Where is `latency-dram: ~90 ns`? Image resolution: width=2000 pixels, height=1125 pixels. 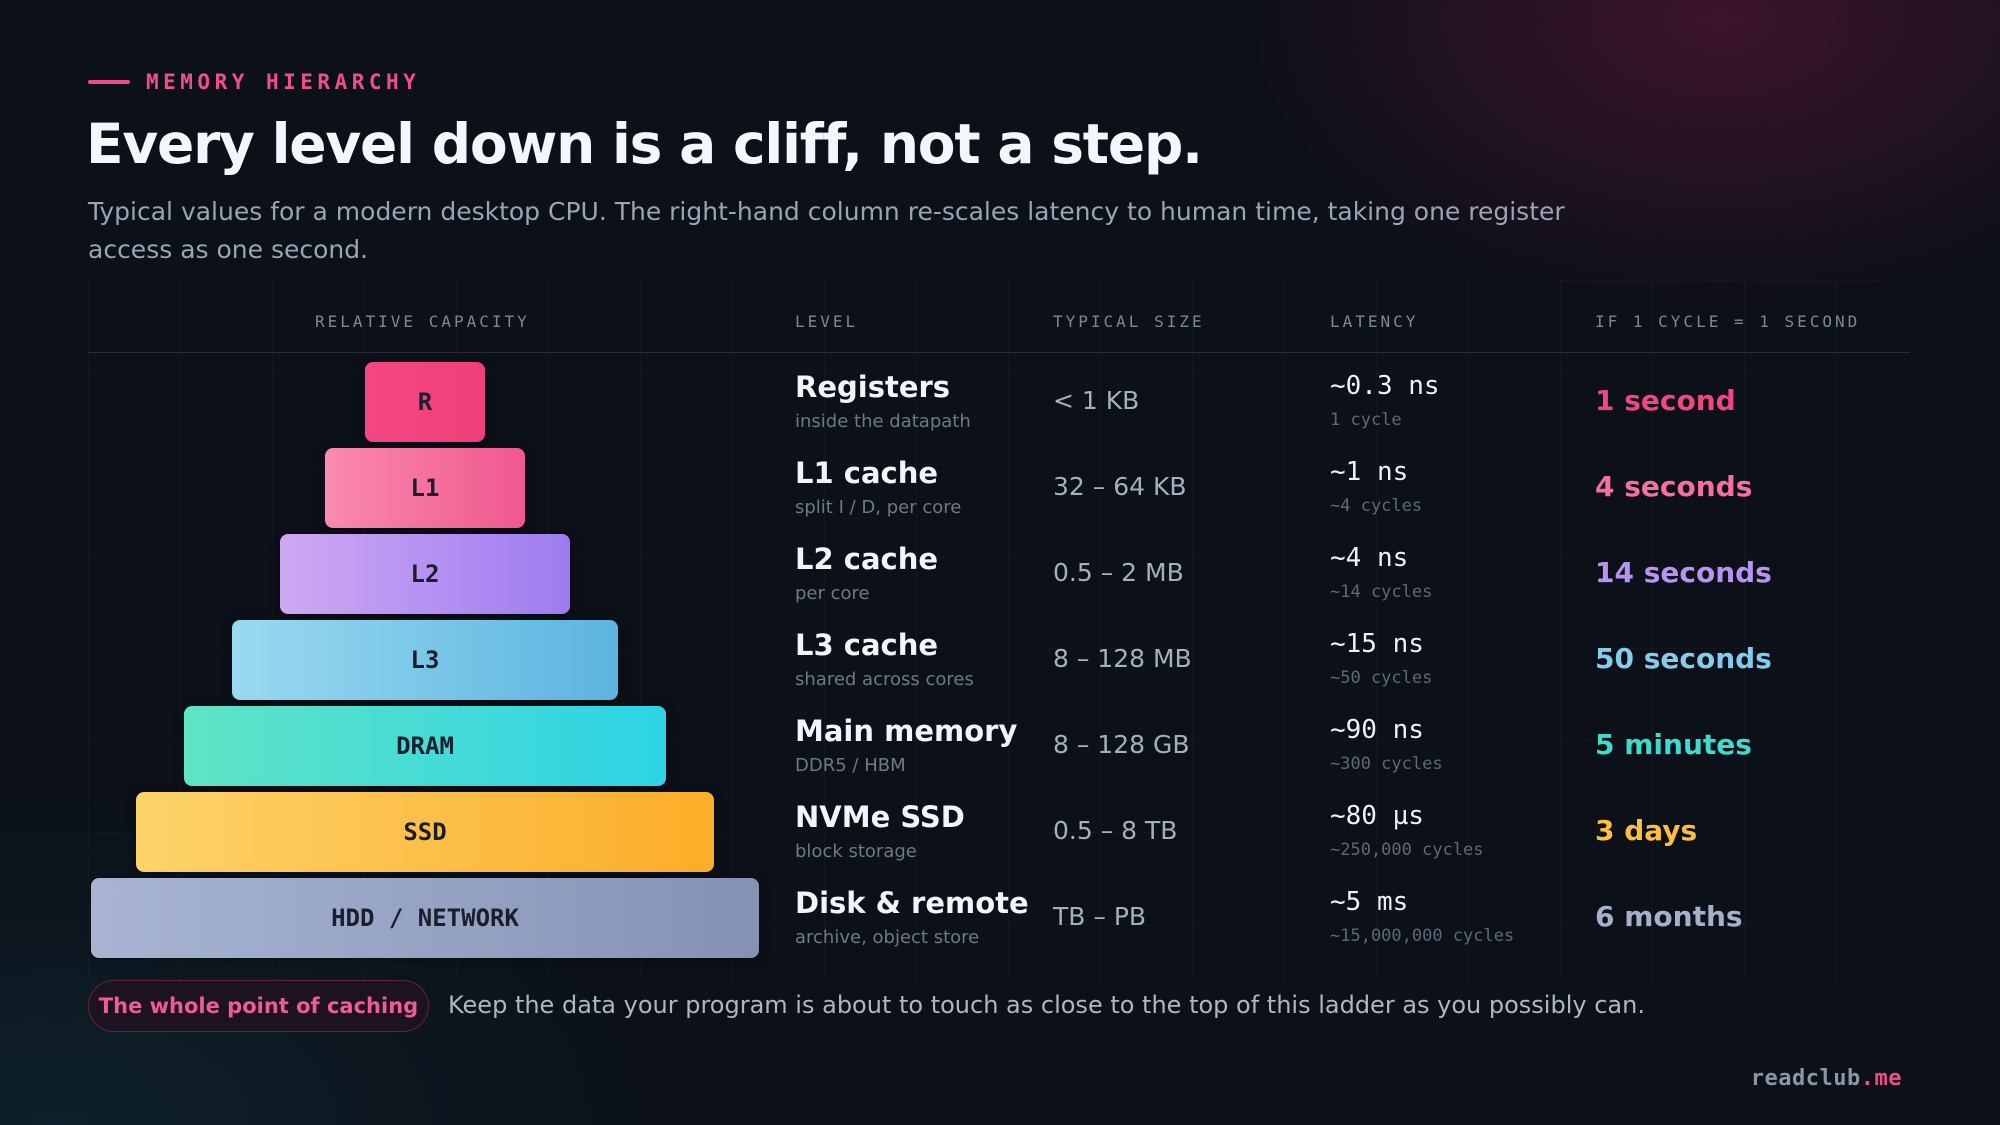
latency-dram: ~90 ns is located at coordinates (1377, 730).